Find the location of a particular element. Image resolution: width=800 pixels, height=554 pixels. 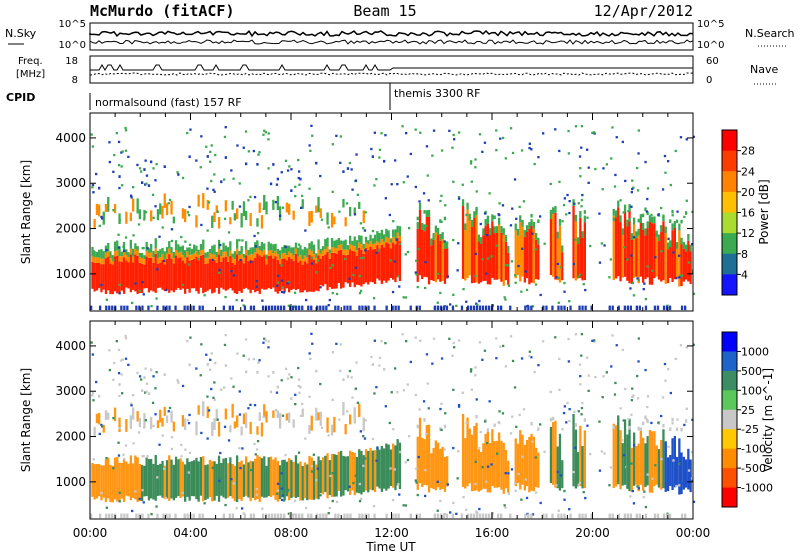

status-traces is located at coordinates (391, 52).